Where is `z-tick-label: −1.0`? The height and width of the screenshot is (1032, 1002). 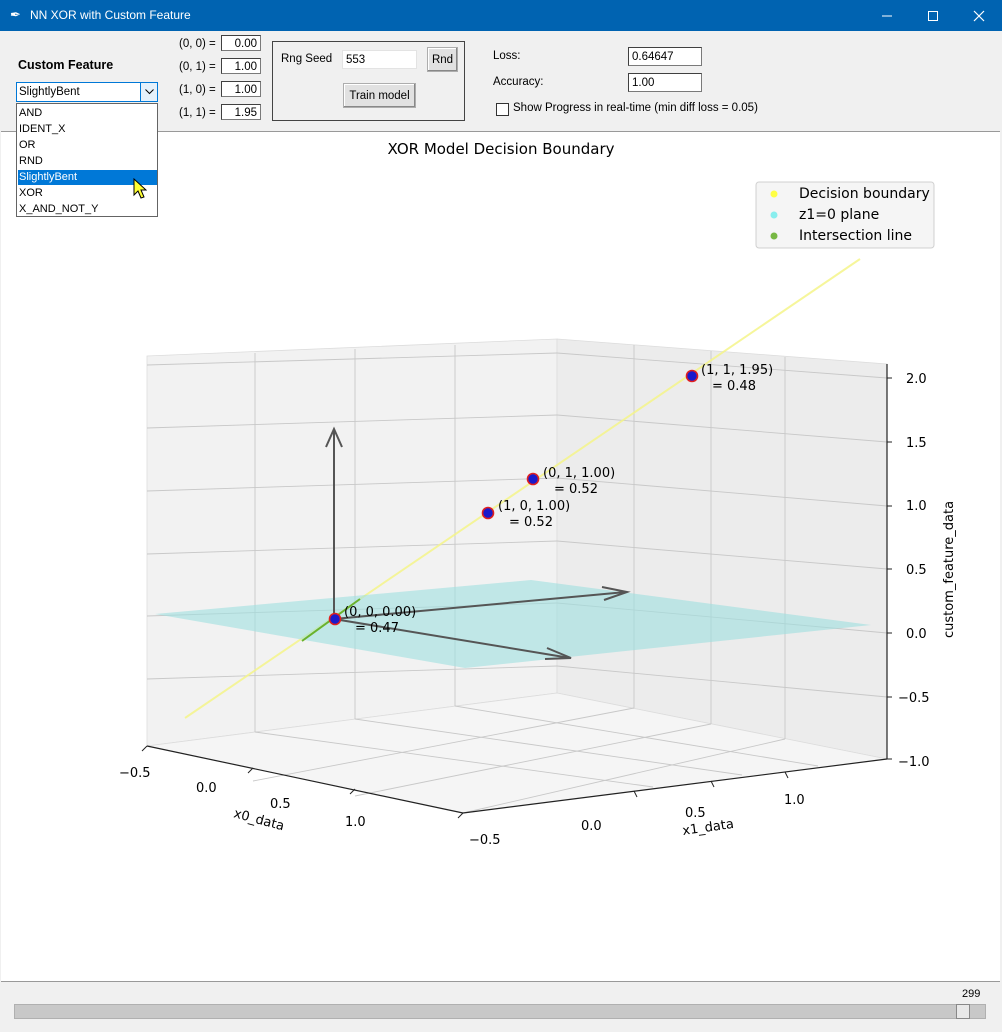
z-tick-label: −1.0 is located at coordinates (914, 762).